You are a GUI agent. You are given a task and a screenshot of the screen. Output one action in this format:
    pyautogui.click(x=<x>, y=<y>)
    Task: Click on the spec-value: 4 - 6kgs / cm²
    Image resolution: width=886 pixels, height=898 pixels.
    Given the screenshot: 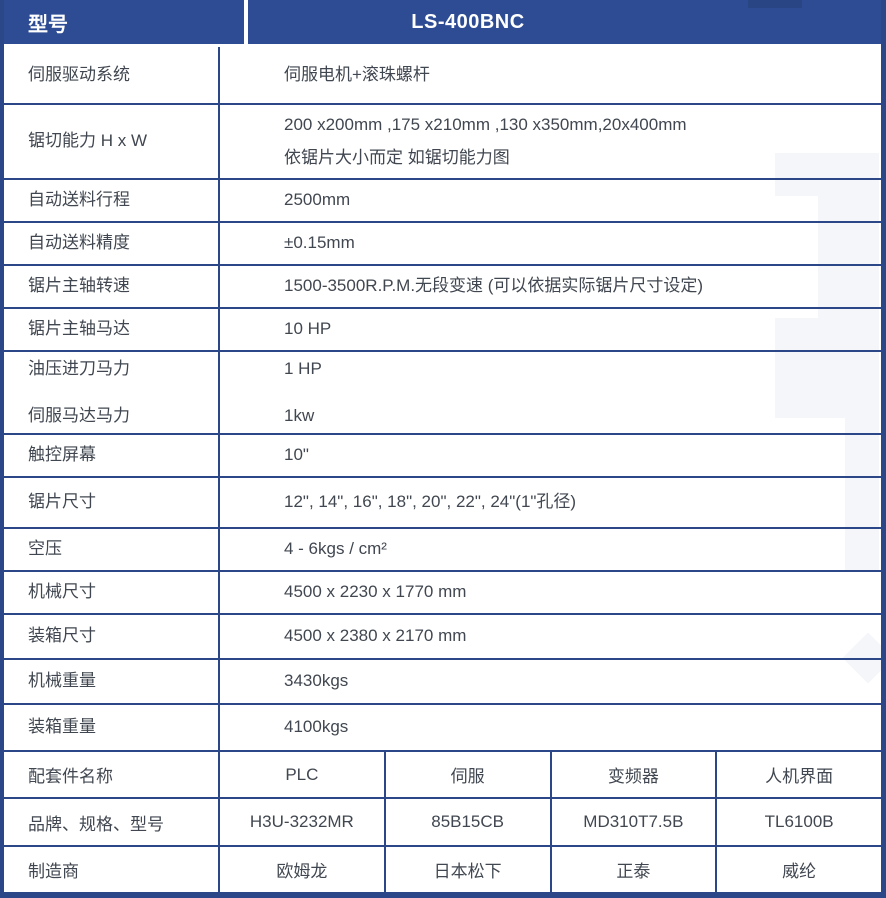 What is the action you would take?
    pyautogui.click(x=550, y=549)
    